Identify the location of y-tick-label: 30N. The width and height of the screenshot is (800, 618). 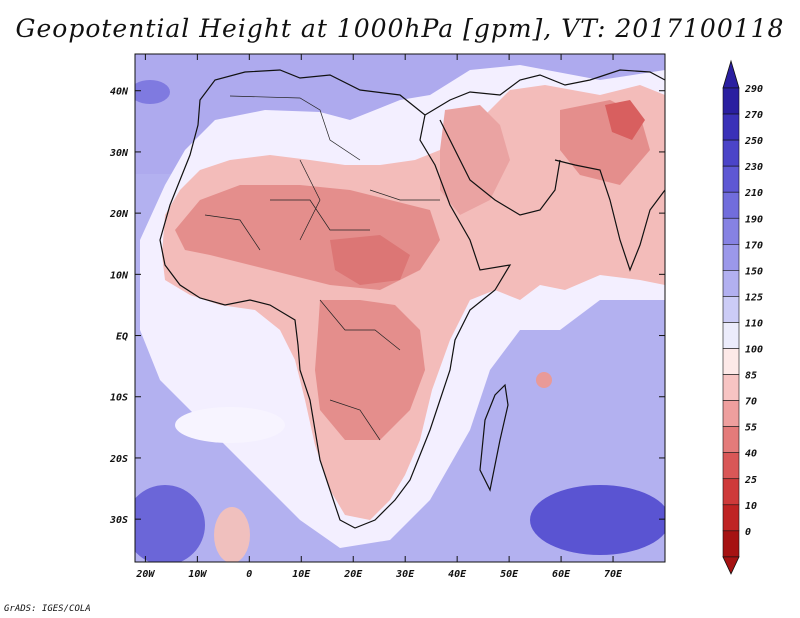
(119, 153).